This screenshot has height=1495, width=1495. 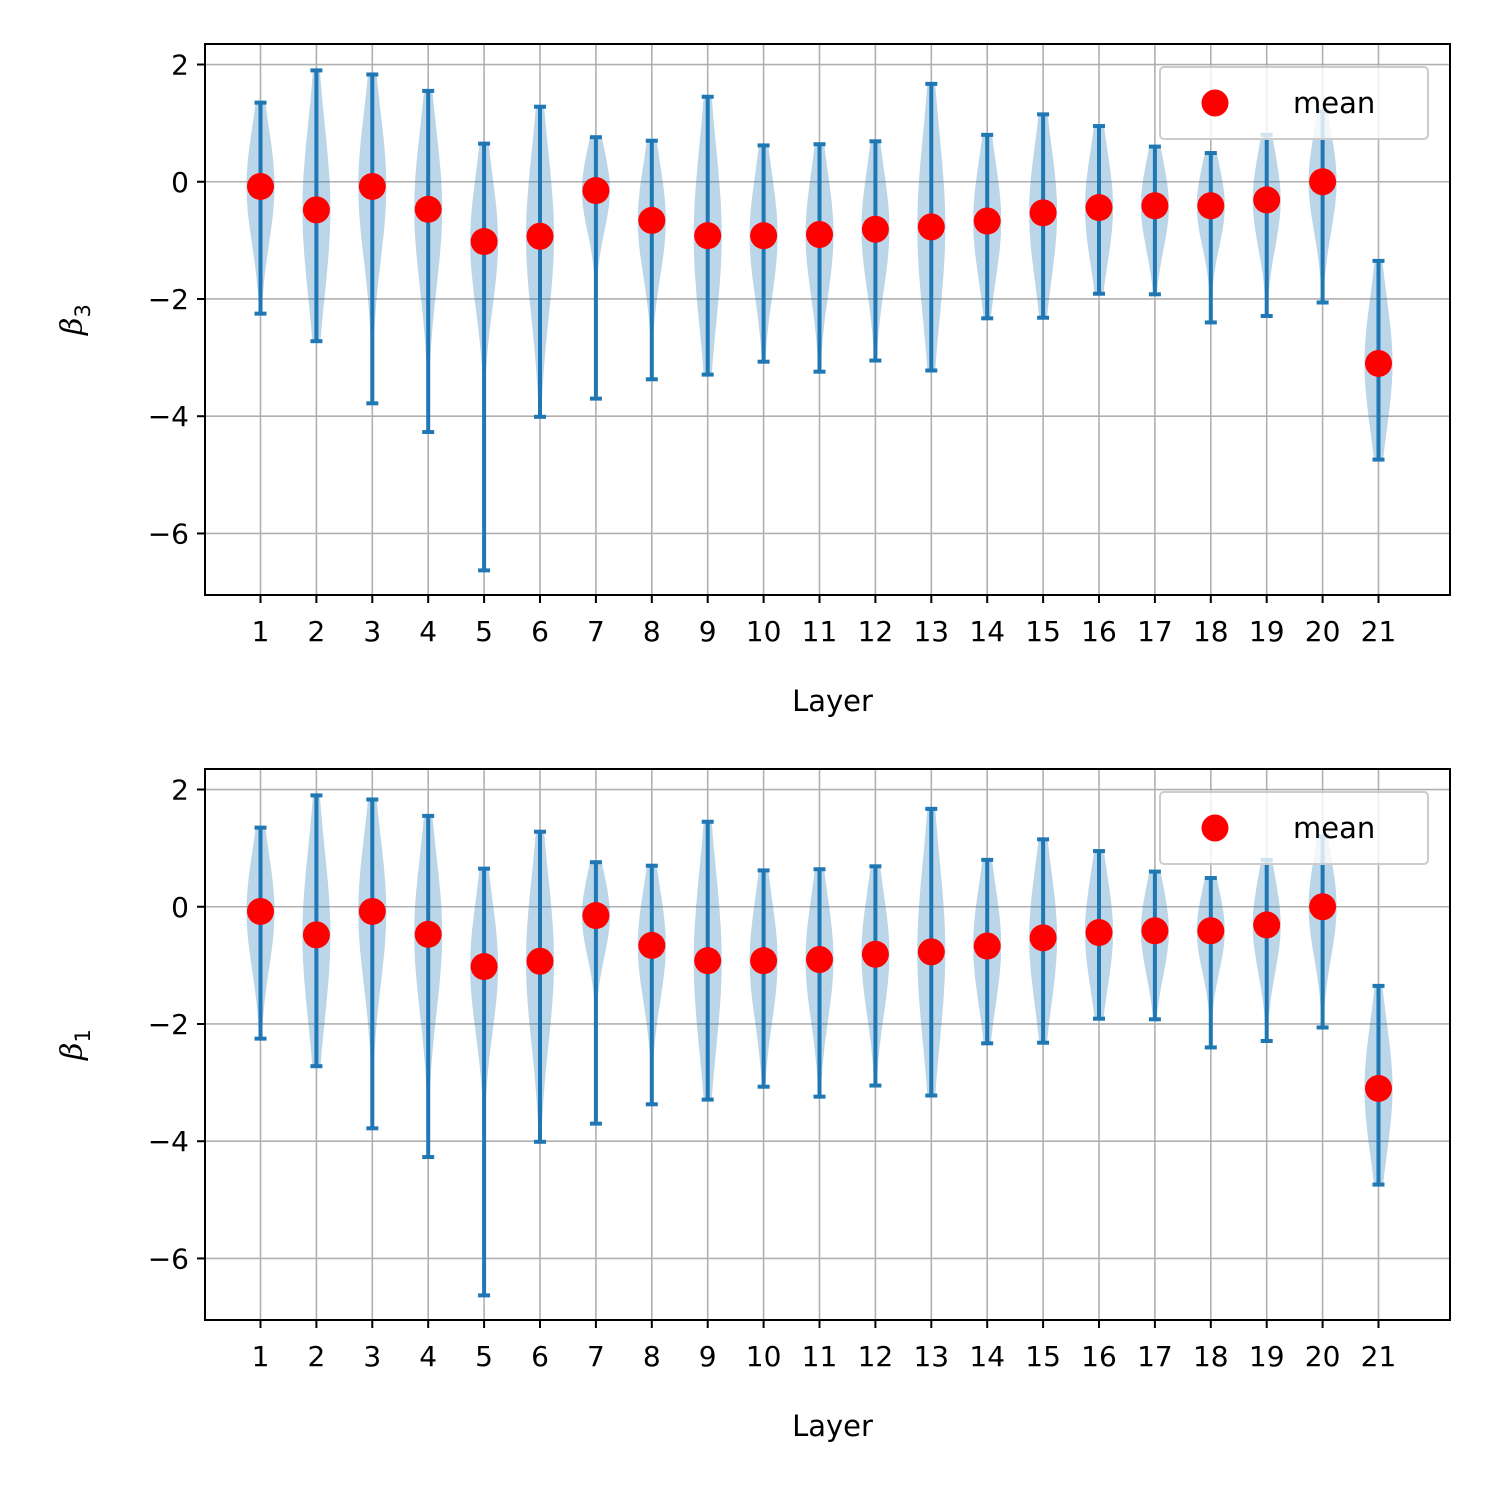 What do you see at coordinates (596, 631) in the screenshot?
I see `x-tick-label: 7` at bounding box center [596, 631].